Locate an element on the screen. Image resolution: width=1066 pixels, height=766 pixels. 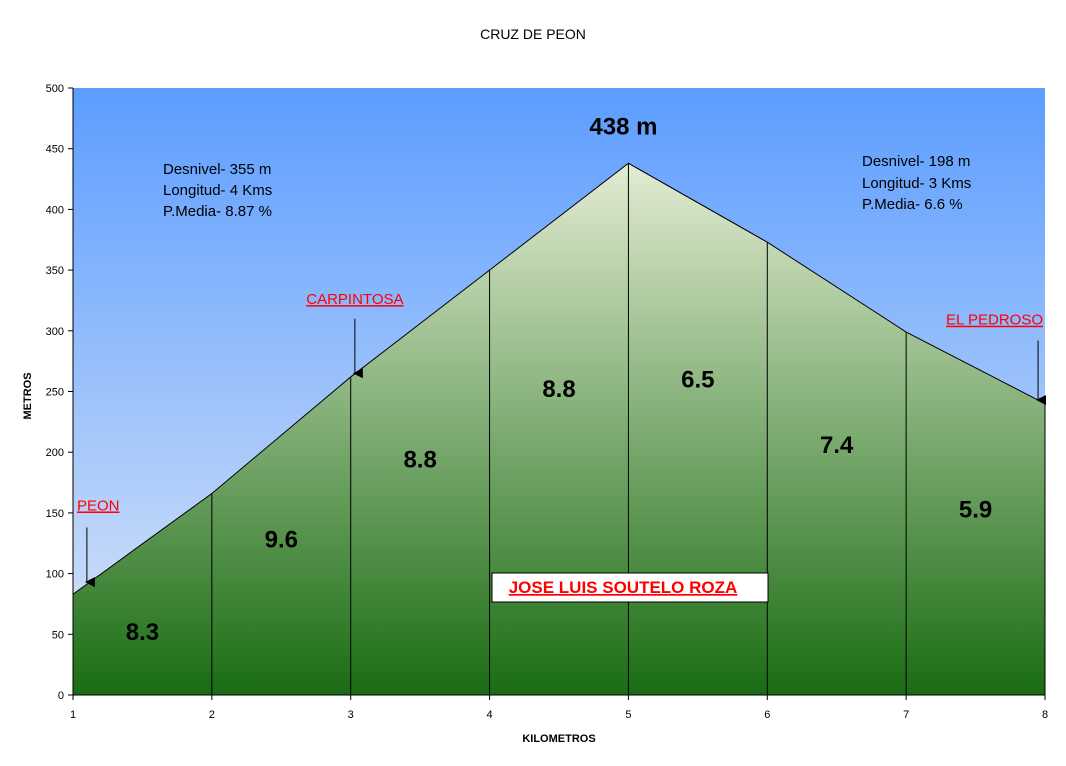
x-axis-title: KILOMETROS is located at coordinates (558, 739).